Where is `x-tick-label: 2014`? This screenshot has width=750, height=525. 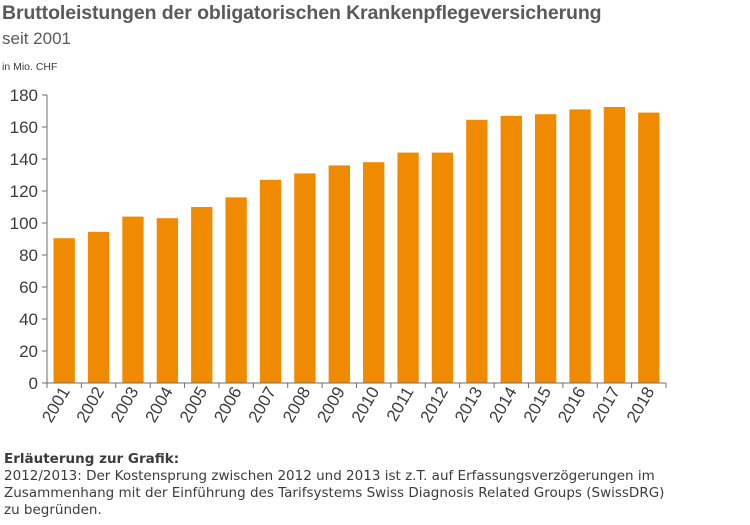
x-tick-label: 2014 is located at coordinates (502, 405).